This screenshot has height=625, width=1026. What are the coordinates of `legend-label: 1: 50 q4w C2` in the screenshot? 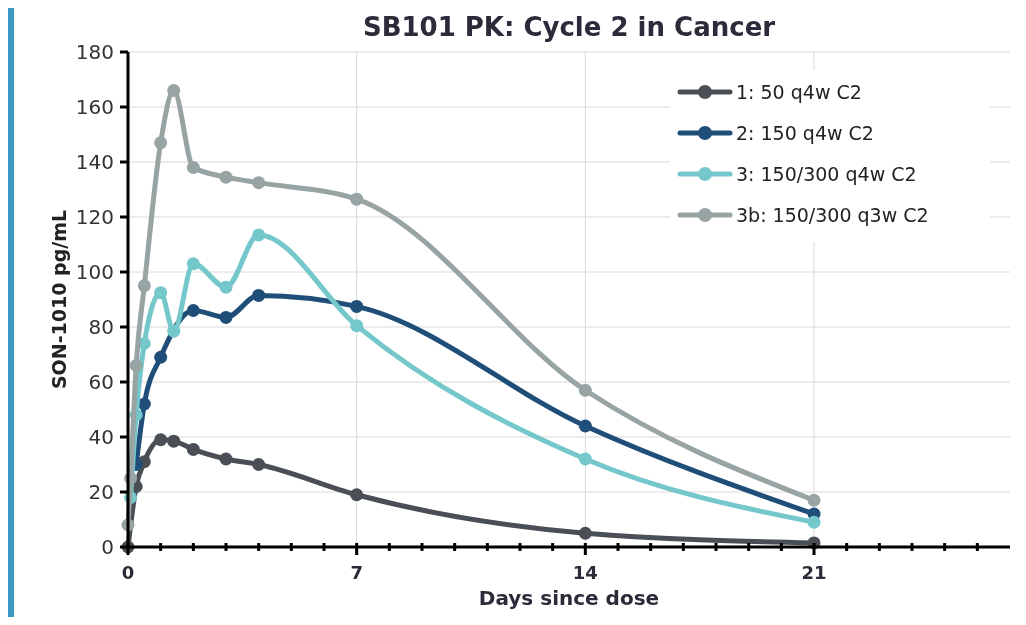 It's located at (799, 91).